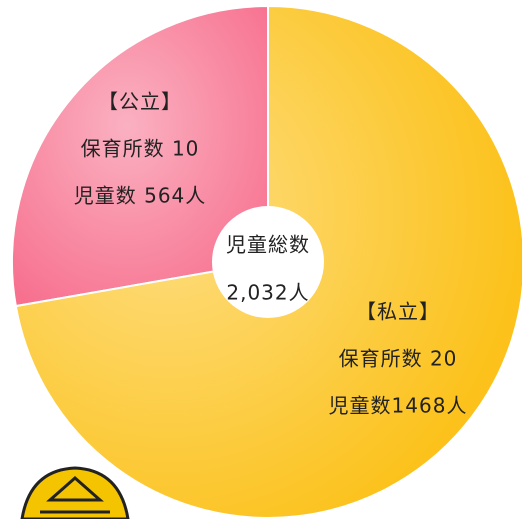 Image resolution: width=522 pixels, height=519 pixels. What do you see at coordinates (140, 102) in the screenshot?
I see `slice-label: 【公立】` at bounding box center [140, 102].